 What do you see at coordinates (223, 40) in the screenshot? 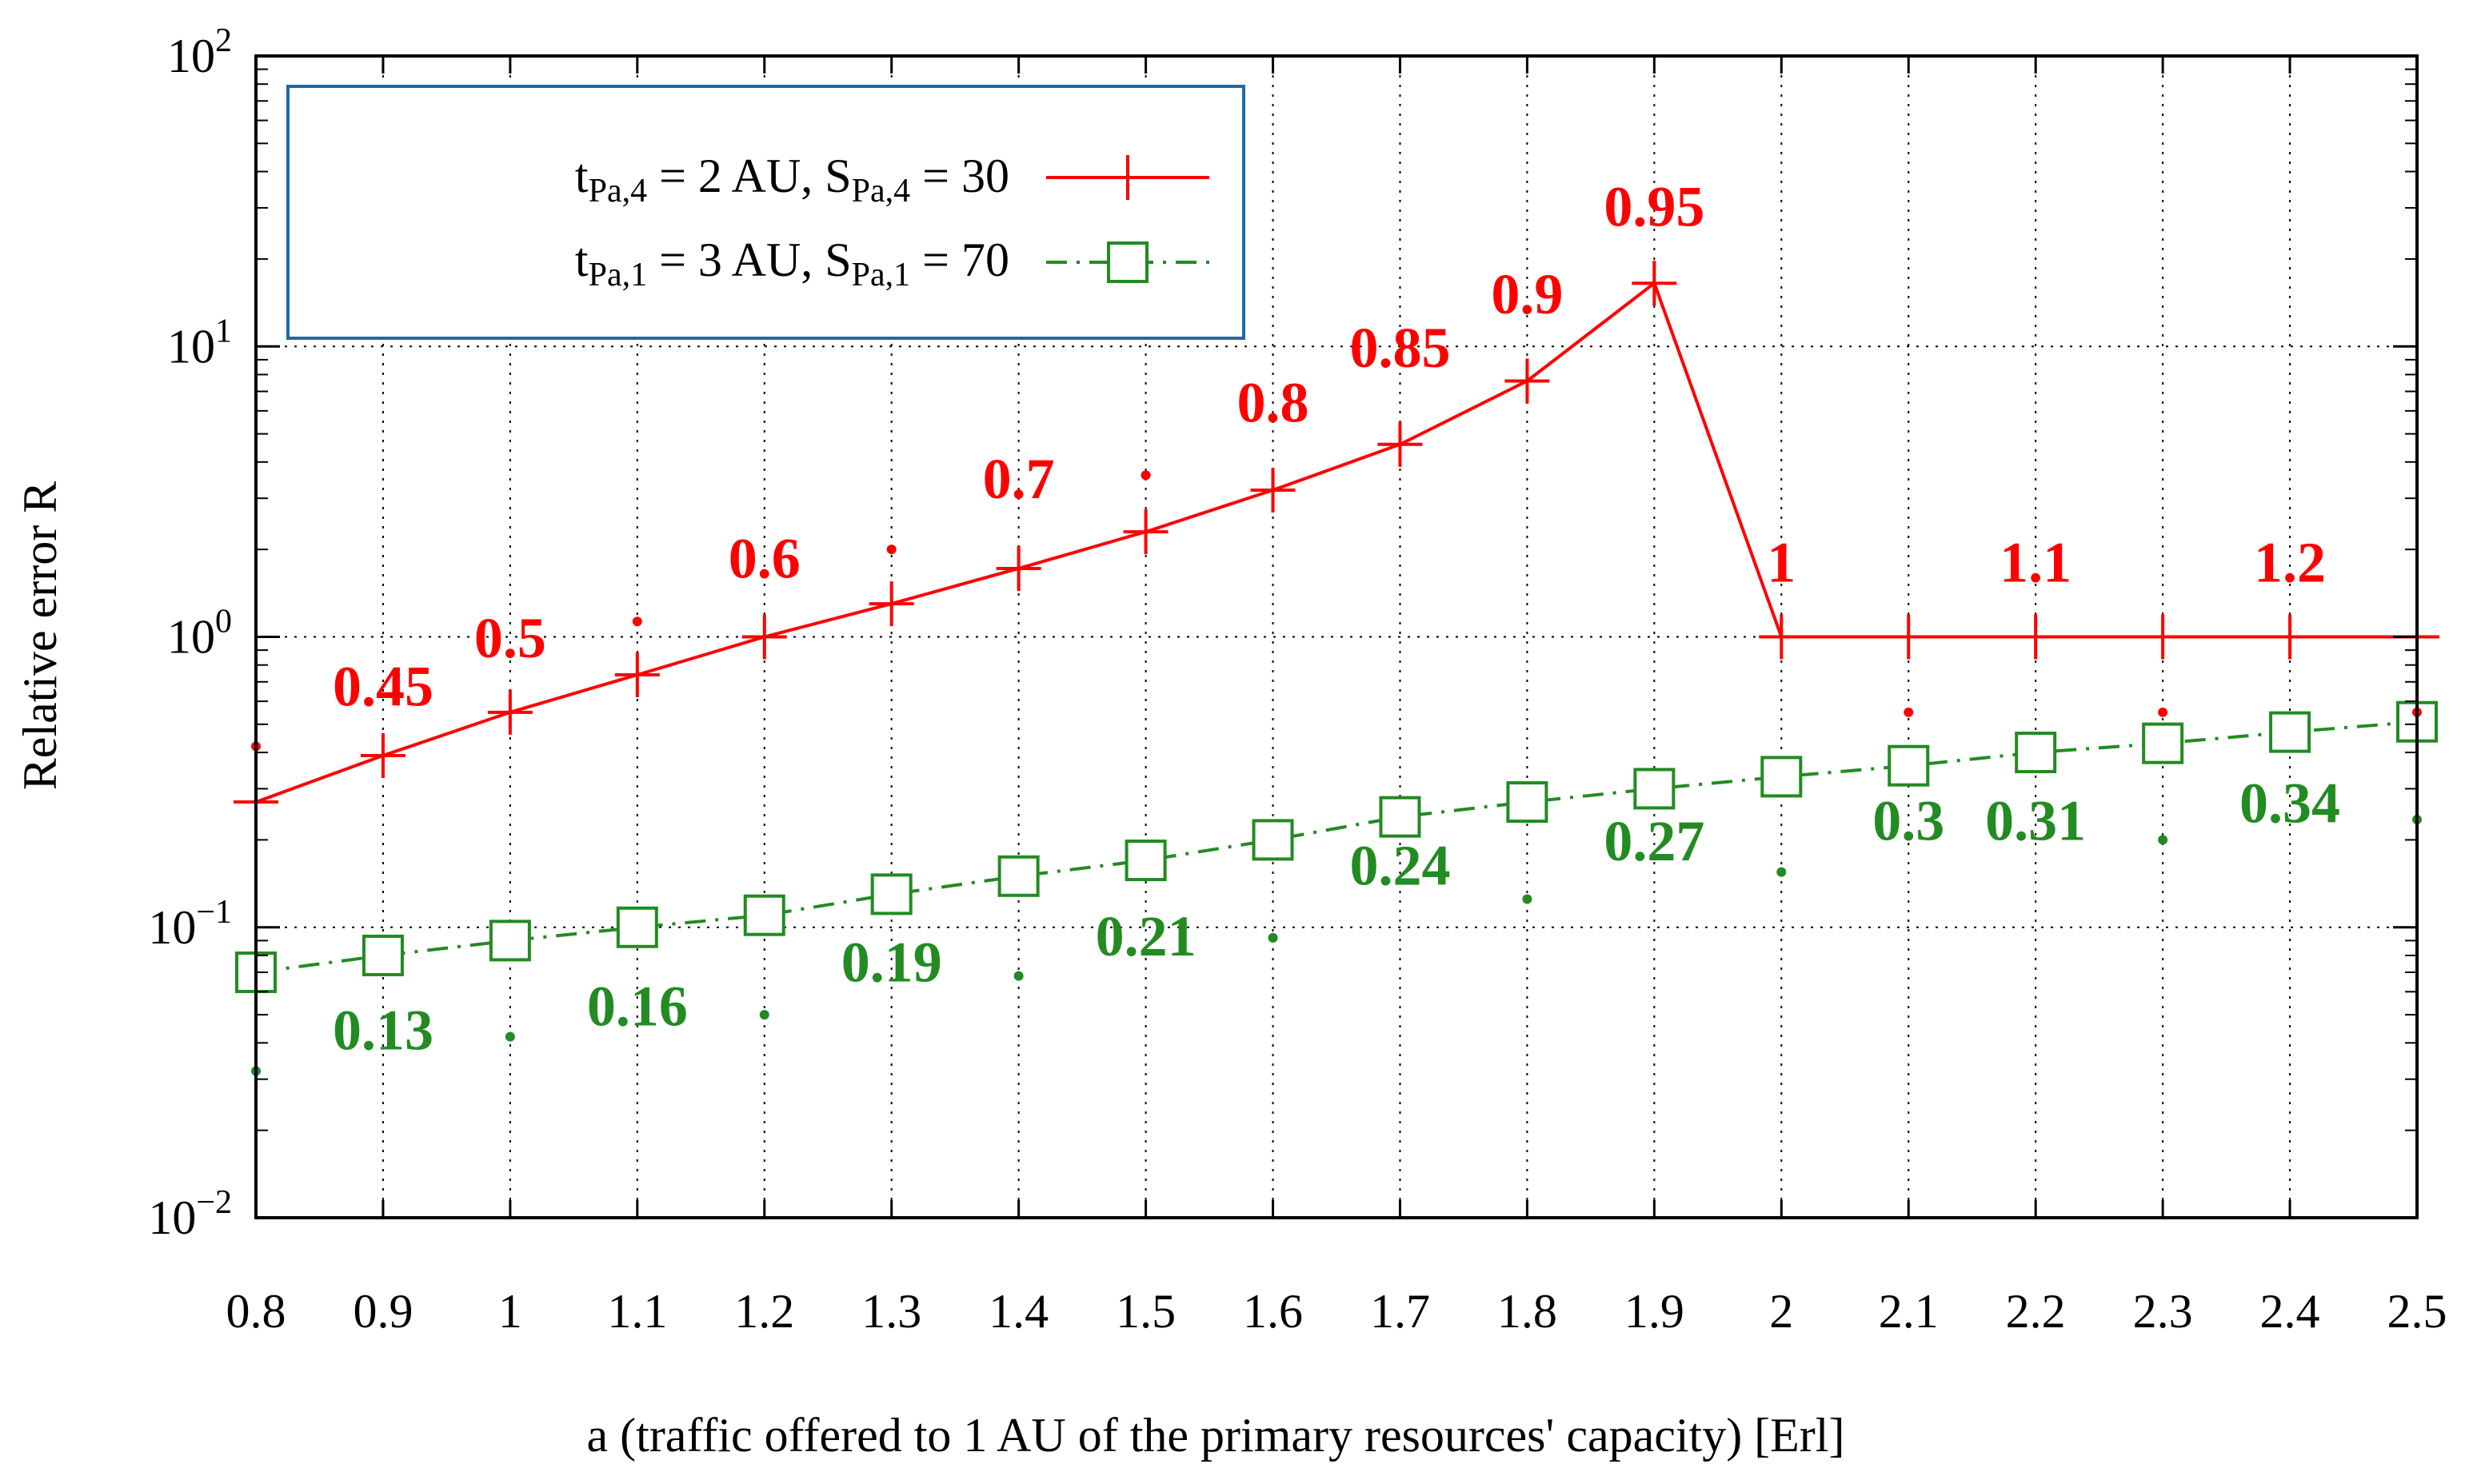
I see `y-tick-exponent: 2` at bounding box center [223, 40].